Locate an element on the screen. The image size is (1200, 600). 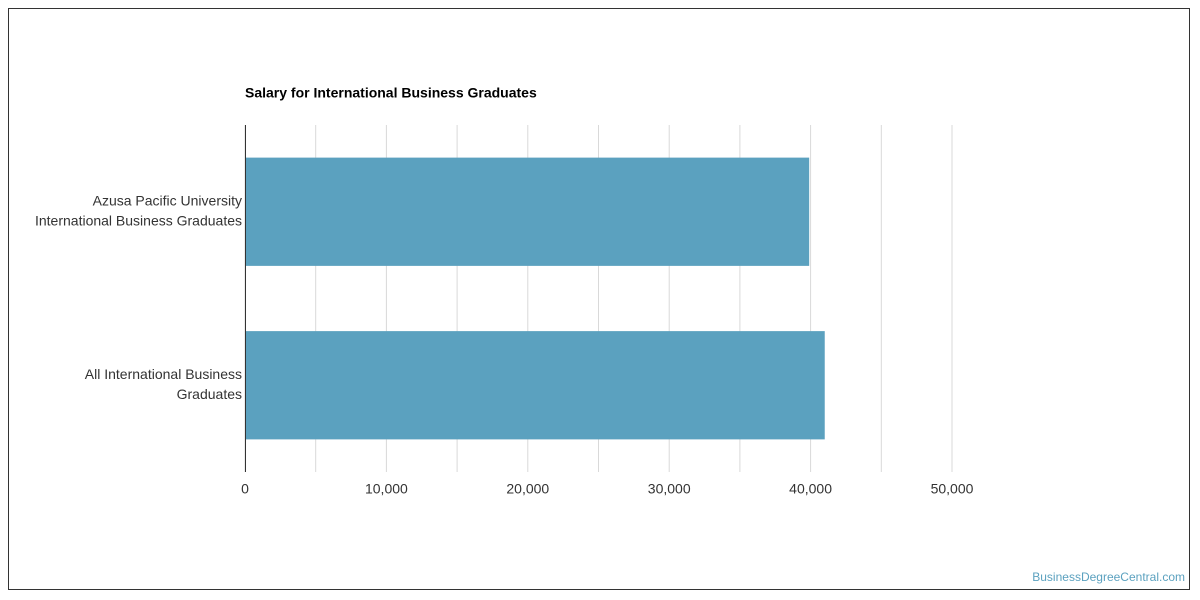
x-tick-label: 30,000 is located at coordinates (669, 489).